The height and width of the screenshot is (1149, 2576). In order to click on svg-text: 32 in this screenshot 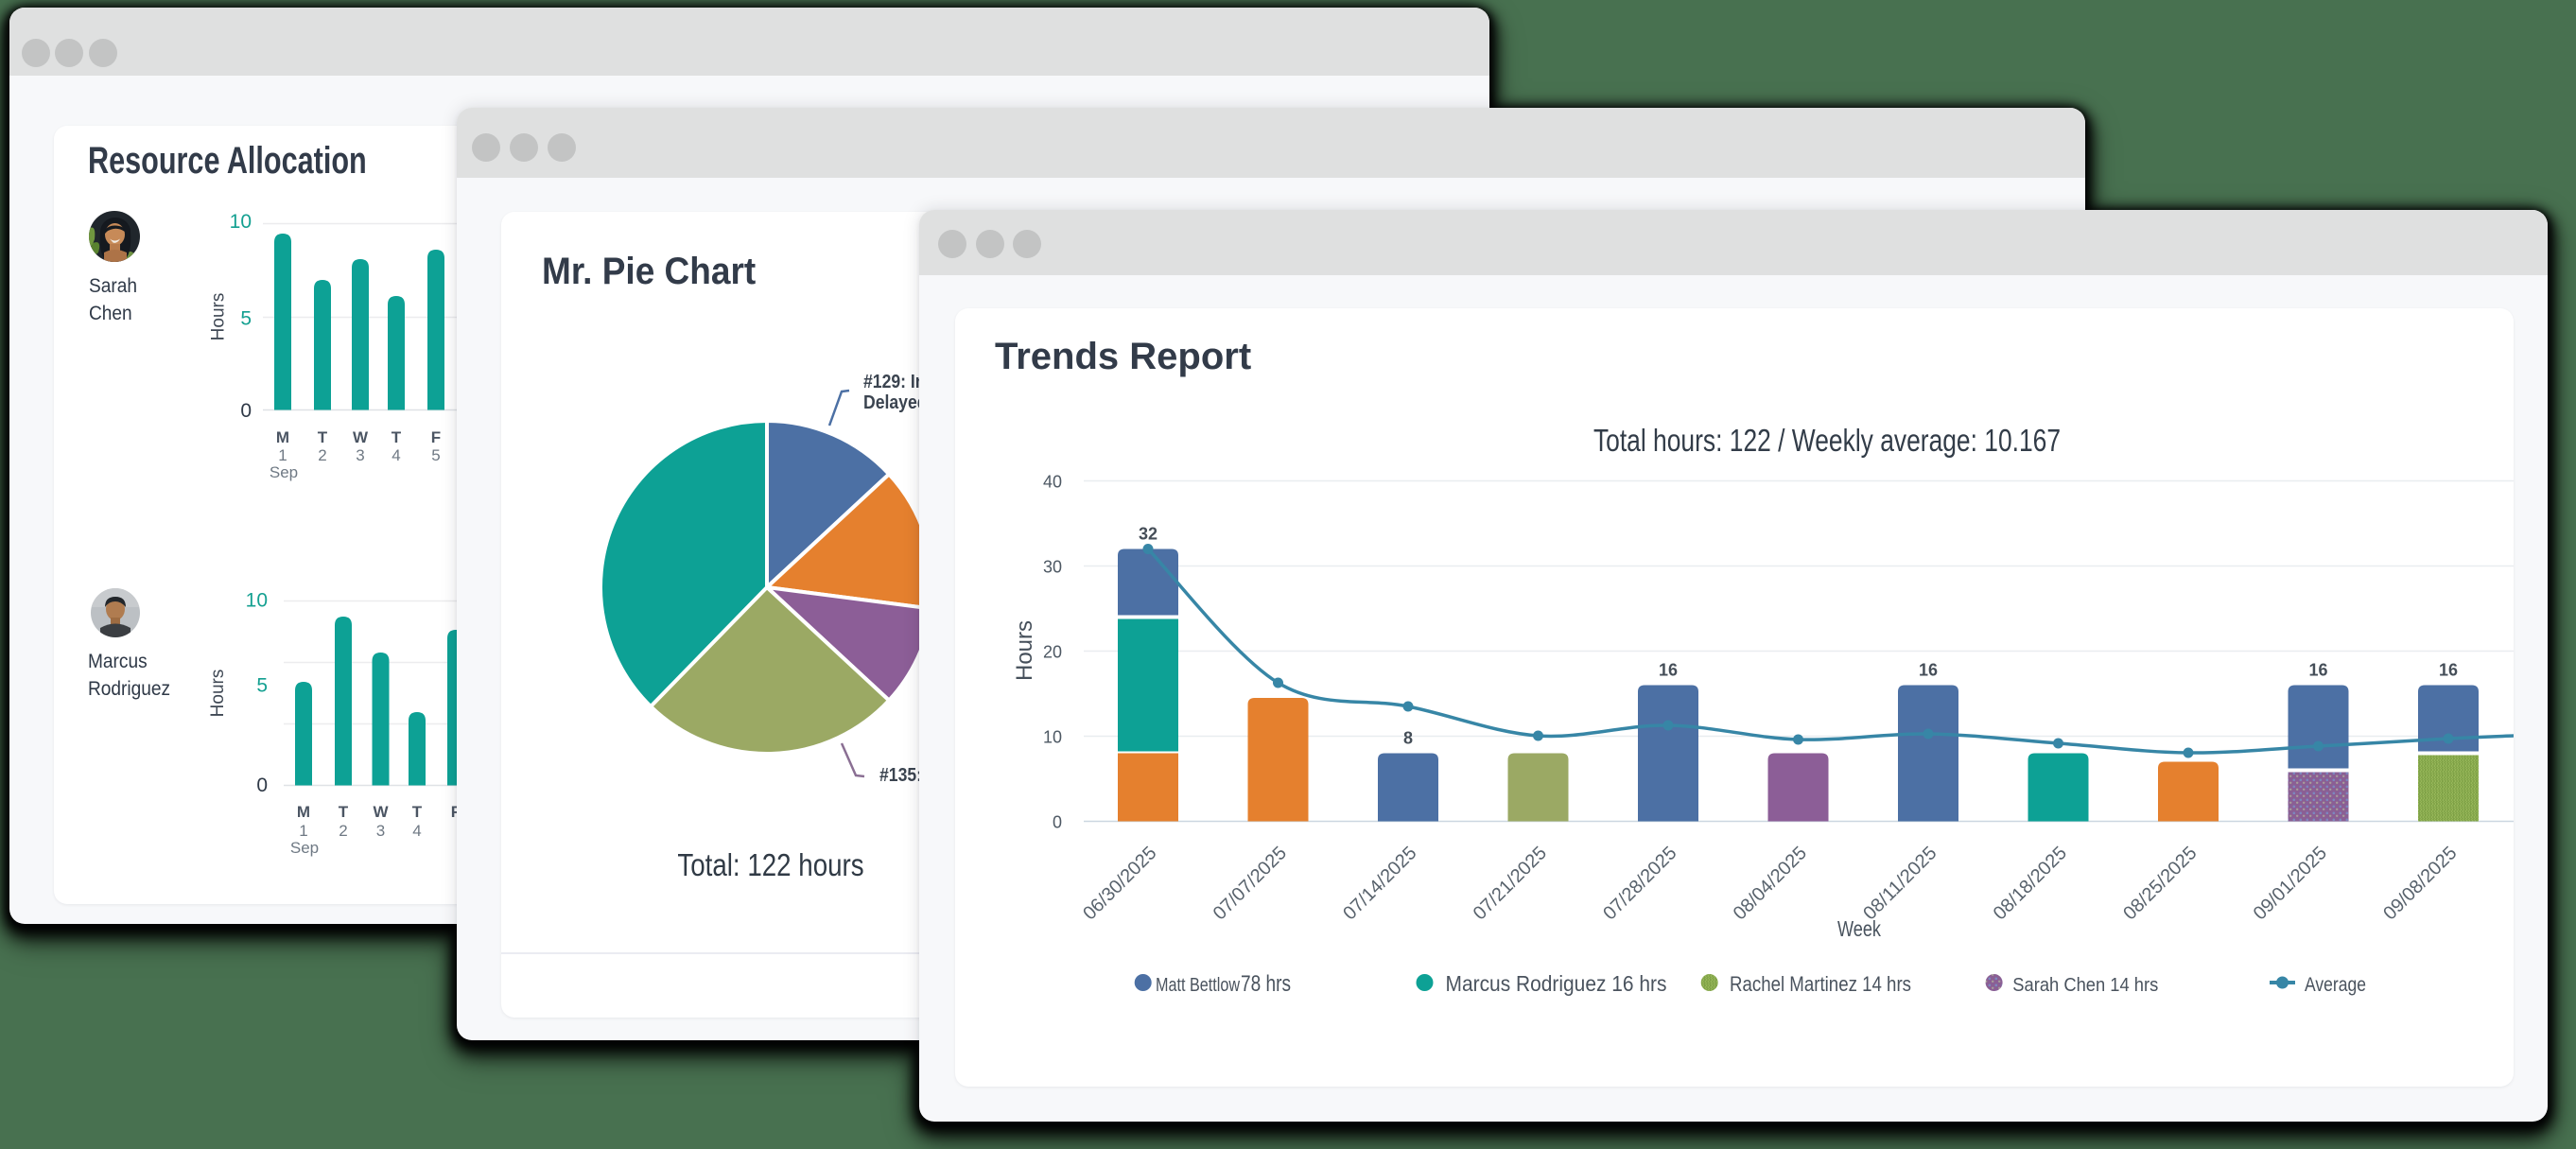, I will do `click(1148, 534)`.